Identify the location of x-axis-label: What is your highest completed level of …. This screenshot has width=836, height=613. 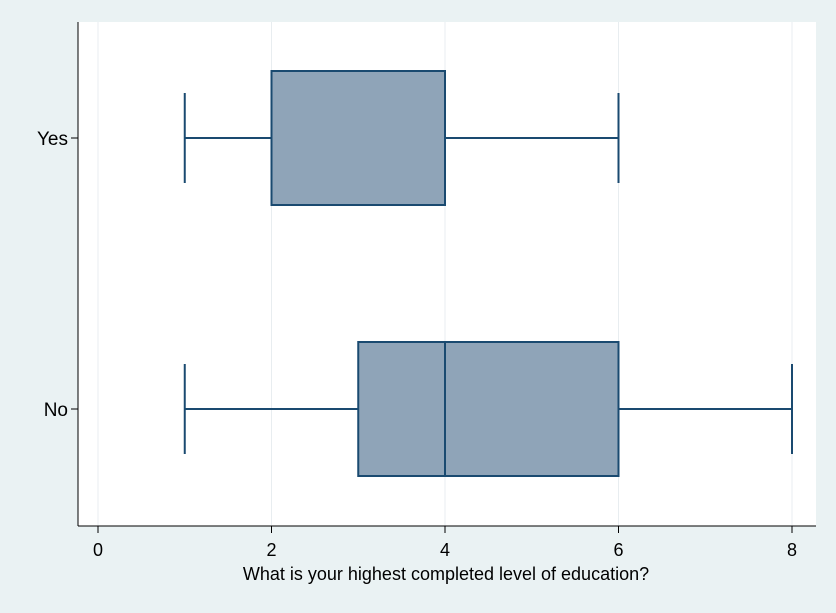
(446, 574).